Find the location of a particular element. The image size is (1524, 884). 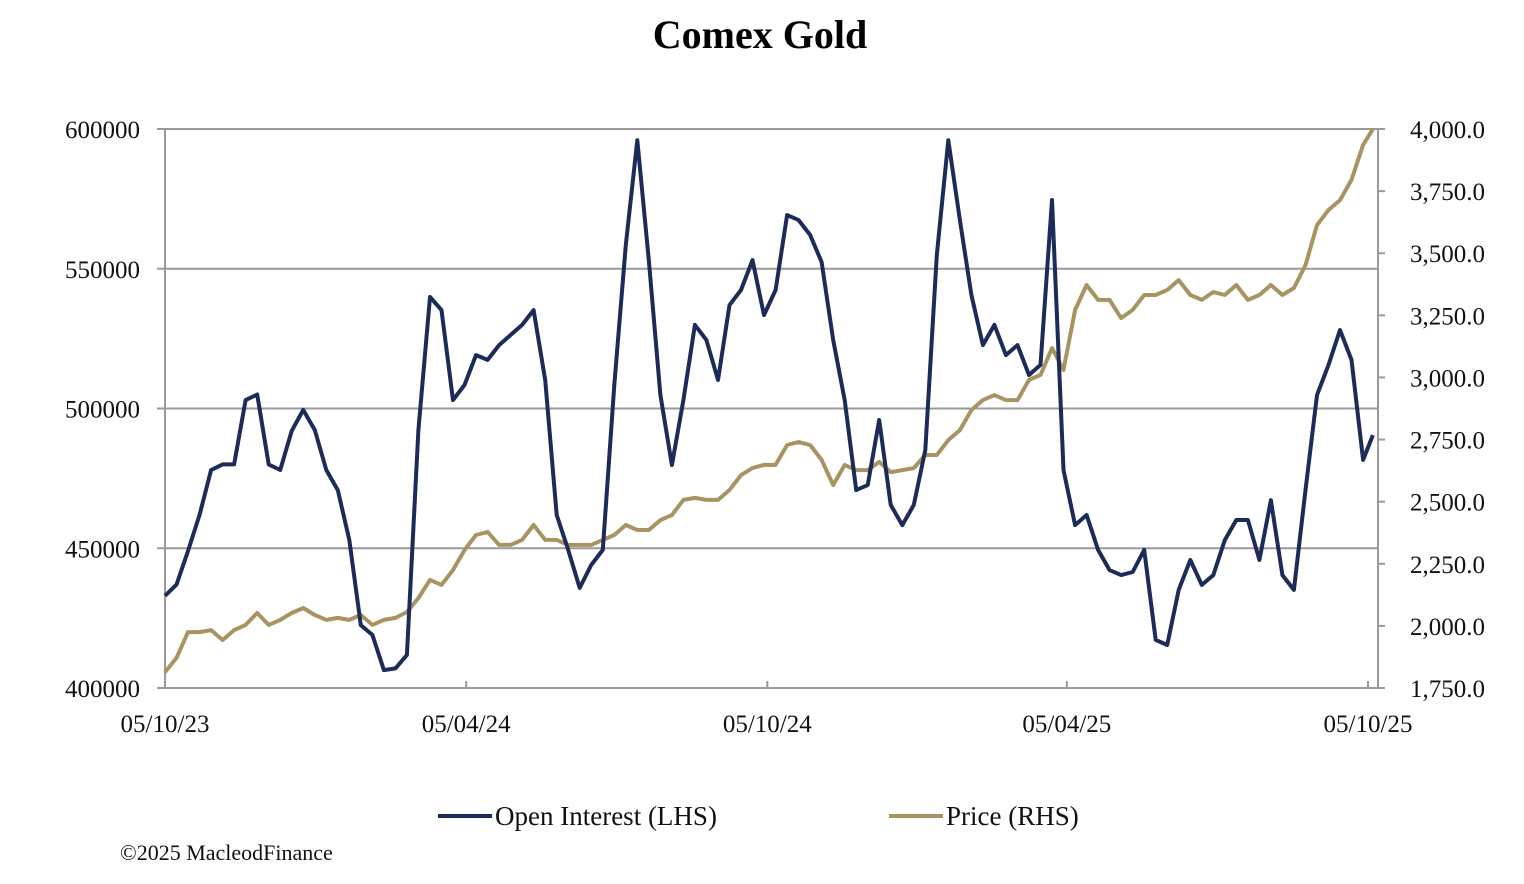

left-tick-label: 450000 is located at coordinates (102, 549).